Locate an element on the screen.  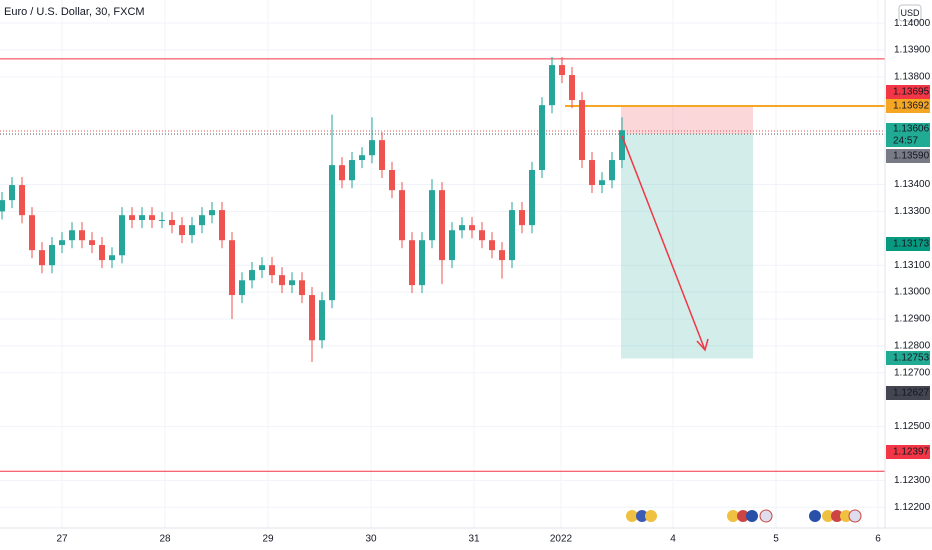
y-tick-label: 1.12500 is located at coordinates (912, 426).